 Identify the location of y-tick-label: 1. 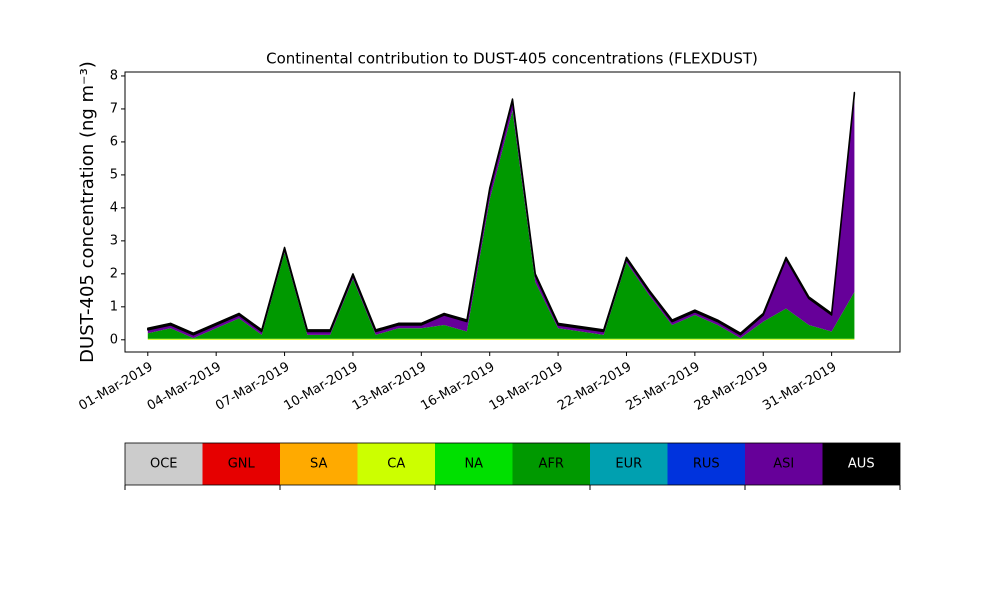
(114, 306).